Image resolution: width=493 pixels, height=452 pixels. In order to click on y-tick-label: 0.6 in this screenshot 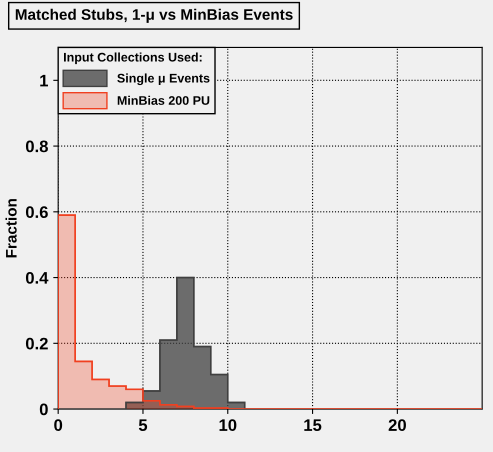, I will do `click(37, 212)`.